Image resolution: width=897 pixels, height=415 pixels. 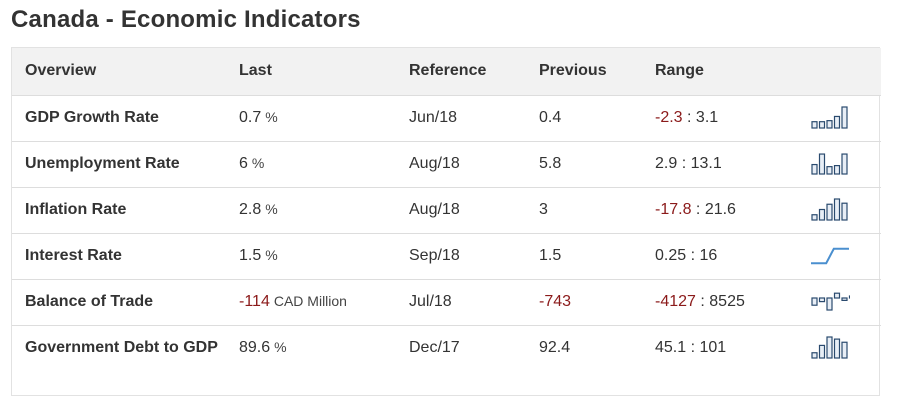 I want to click on range-high: 3.1, so click(x=707, y=117).